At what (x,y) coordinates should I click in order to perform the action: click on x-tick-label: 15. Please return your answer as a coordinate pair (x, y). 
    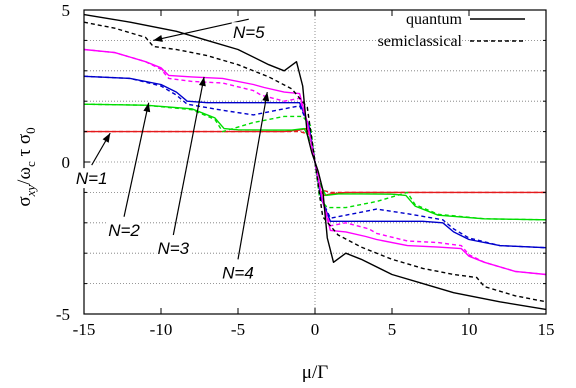
    Looking at the image, I should click on (546, 329).